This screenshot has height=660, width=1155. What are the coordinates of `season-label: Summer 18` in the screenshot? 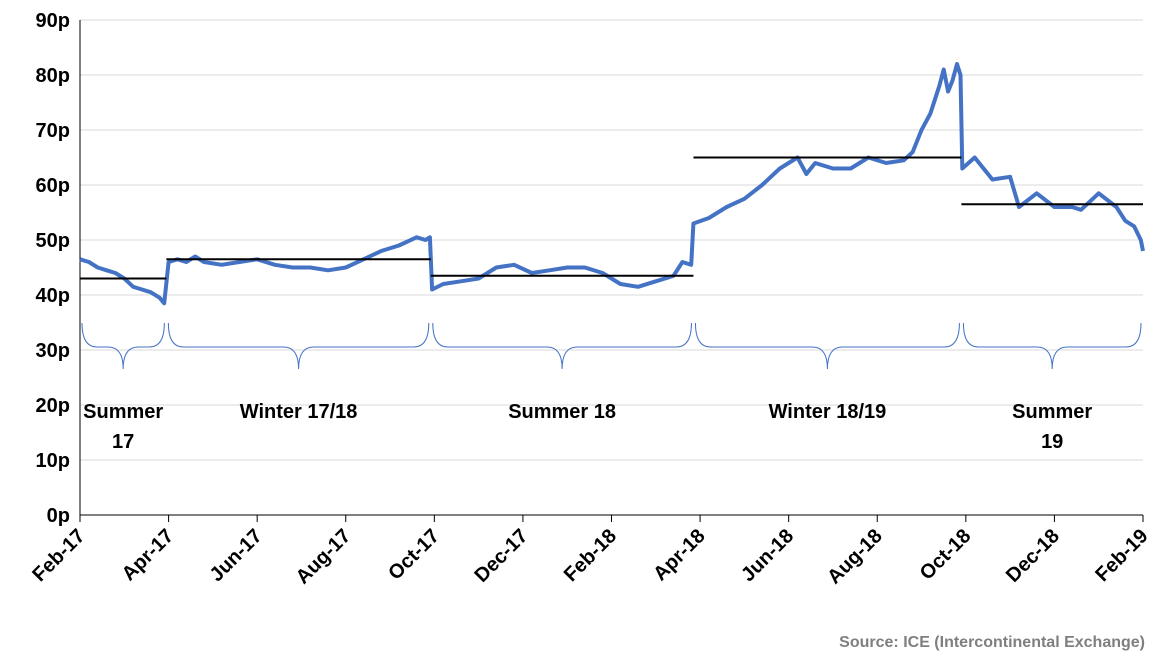 It's located at (562, 412).